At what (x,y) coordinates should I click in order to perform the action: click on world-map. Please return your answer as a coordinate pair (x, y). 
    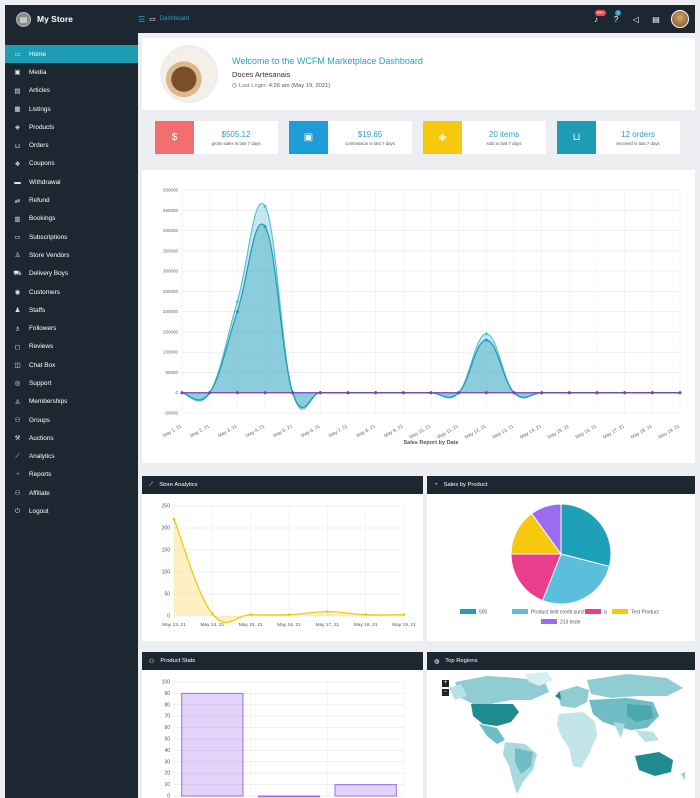
    Looking at the image, I should click on (561, 734).